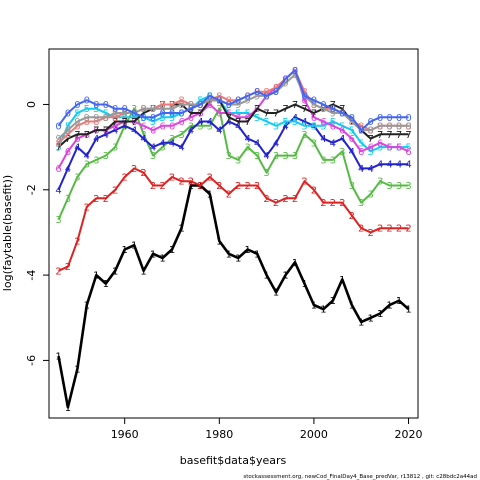 Image resolution: width=480 pixels, height=480 pixels. Describe the element at coordinates (125, 434) in the screenshot. I see `x-tick-label: 1960` at that location.